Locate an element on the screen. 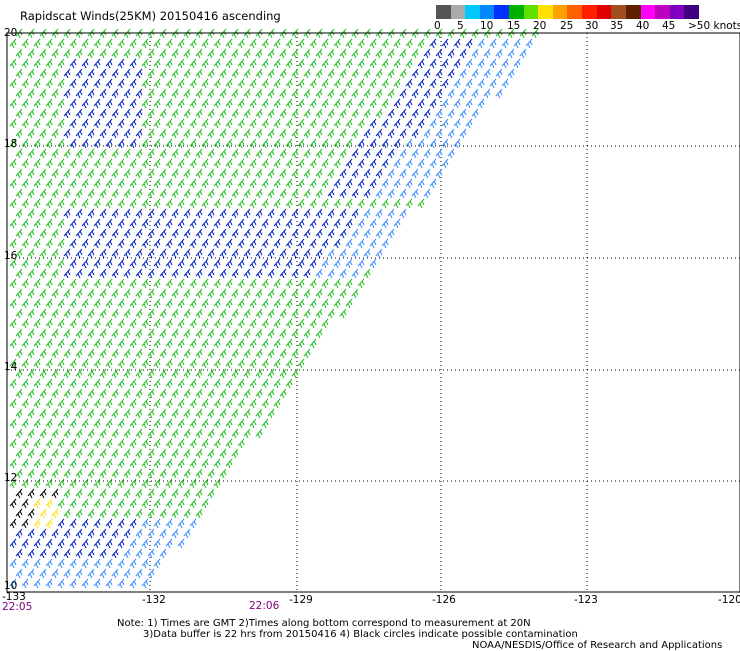 The width and height of the screenshot is (740, 651). scale-swatch is located at coordinates (677, 12).